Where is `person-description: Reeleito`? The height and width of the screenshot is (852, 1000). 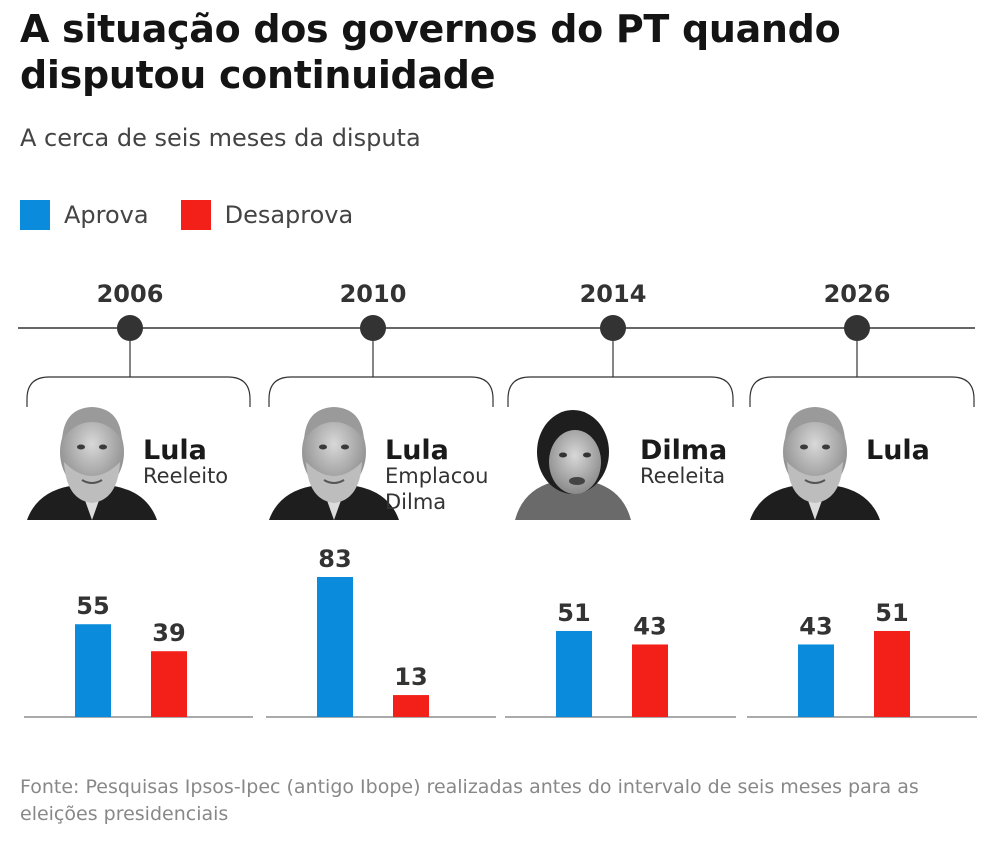
person-description: Reeleito is located at coordinates (185, 476).